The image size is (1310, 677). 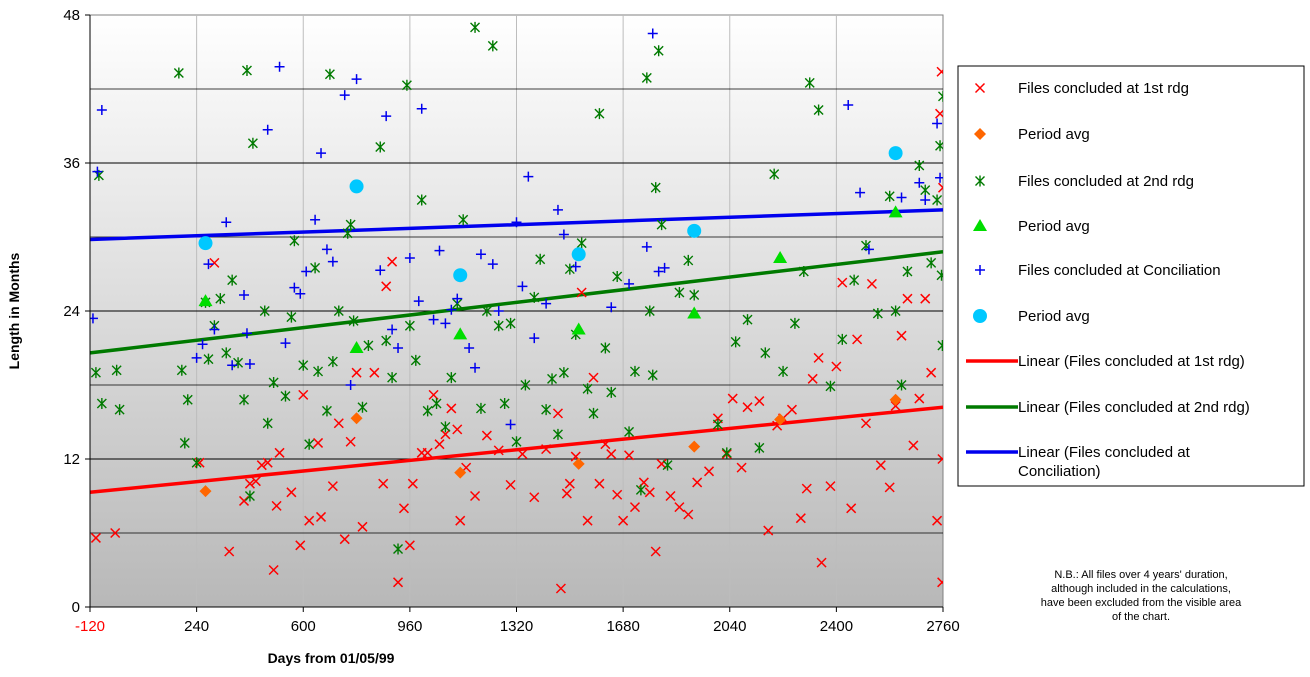 I want to click on y-tick-label: 48, so click(x=71, y=15).